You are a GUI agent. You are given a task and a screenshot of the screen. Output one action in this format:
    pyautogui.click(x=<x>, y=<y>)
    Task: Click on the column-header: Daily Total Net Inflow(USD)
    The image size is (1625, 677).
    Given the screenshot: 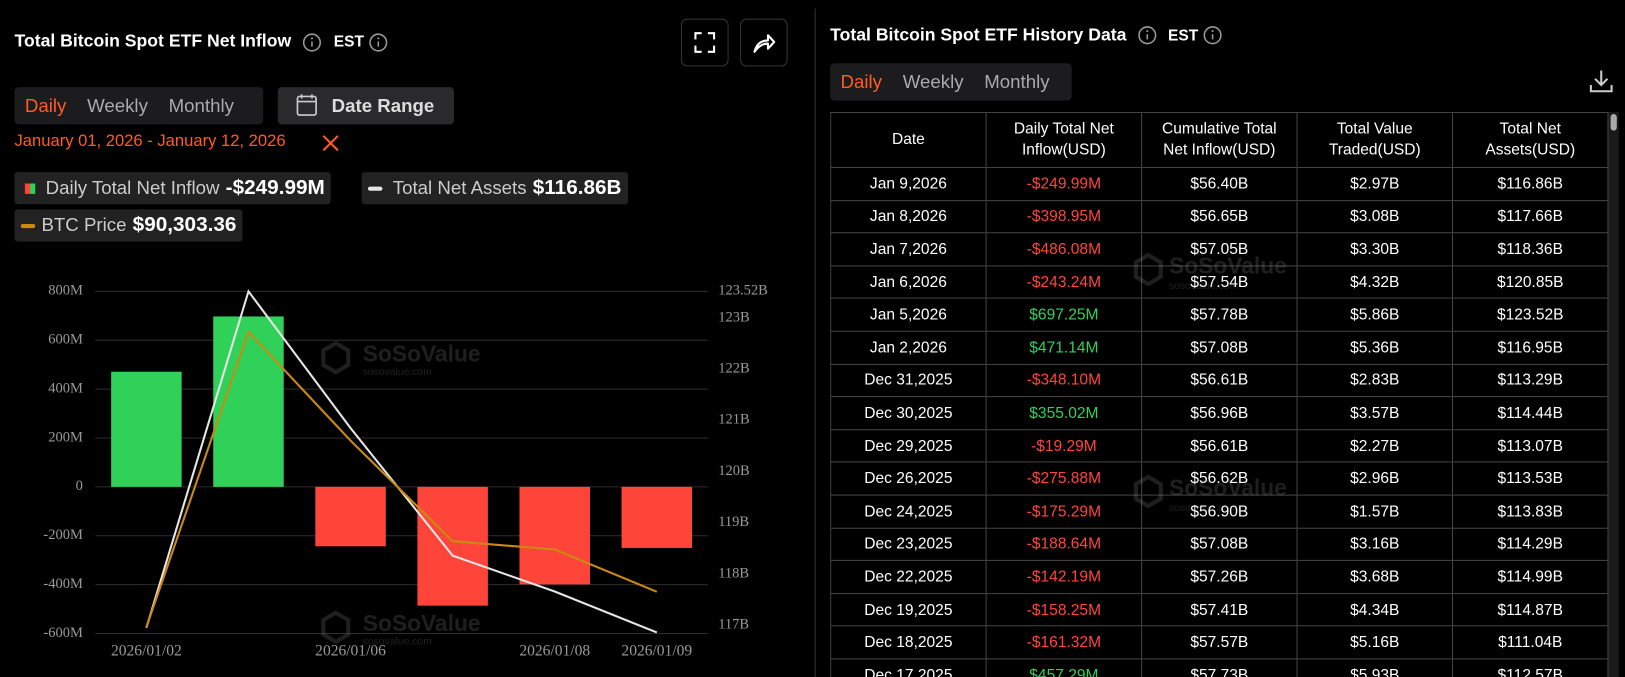 What is the action you would take?
    pyautogui.click(x=1064, y=139)
    